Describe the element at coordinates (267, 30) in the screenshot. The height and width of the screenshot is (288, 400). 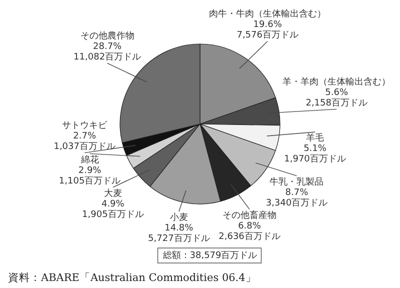
I see `data-label: 19.6% 7,576百万ドル` at that location.